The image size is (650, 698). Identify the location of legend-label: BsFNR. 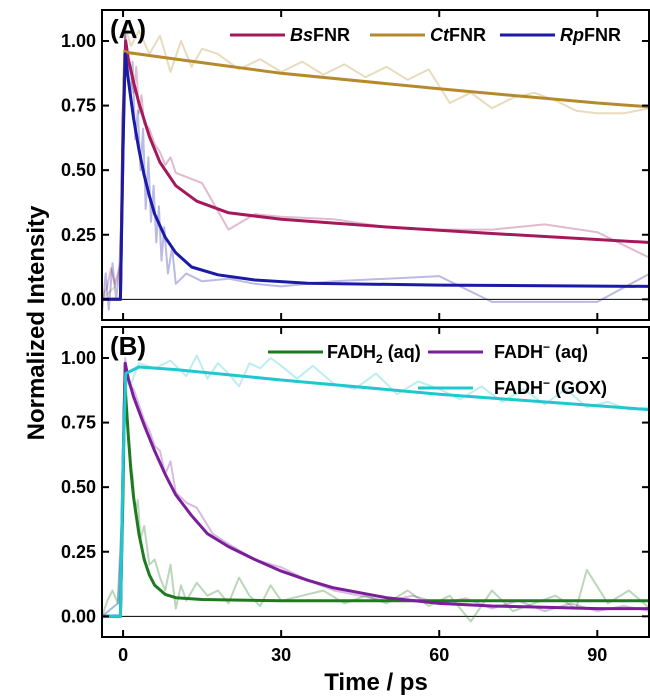
(320, 35).